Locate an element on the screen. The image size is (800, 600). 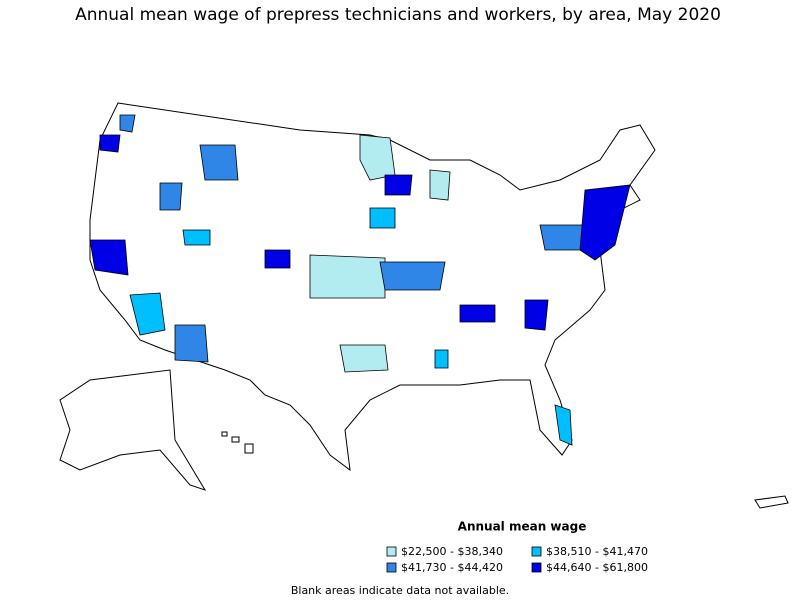
legend-label: $44,640 - $61,800 is located at coordinates (597, 567).